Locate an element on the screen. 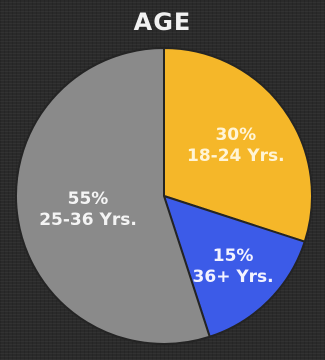 This screenshot has width=325, height=360. slice-category-label: 36+ Yrs. is located at coordinates (233, 277).